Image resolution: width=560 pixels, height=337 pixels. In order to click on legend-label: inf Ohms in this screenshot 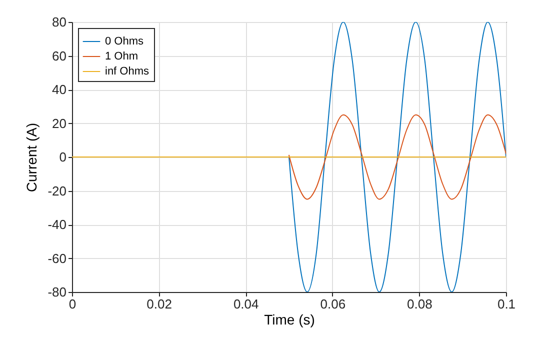, I will do `click(127, 72)`.